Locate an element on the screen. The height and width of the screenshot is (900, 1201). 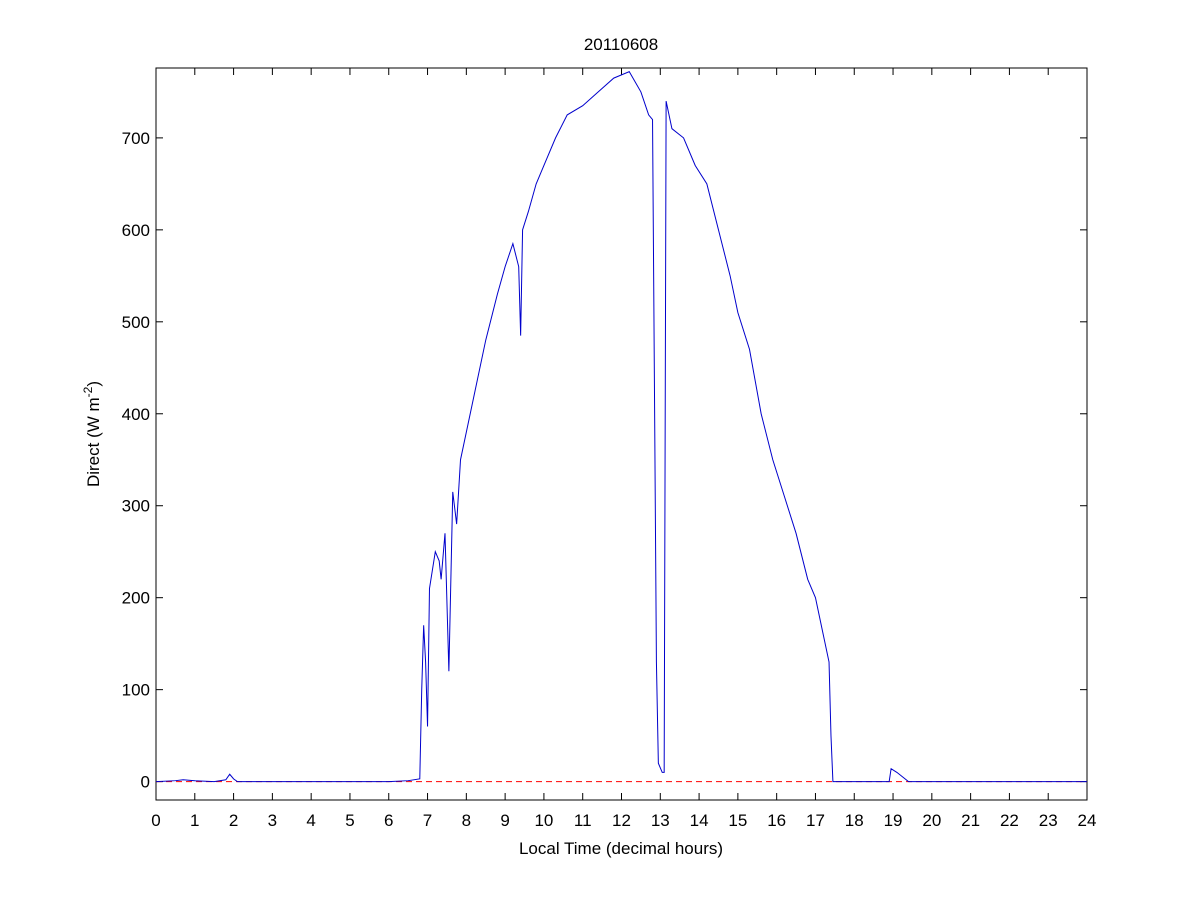
y-tick-label: 200 is located at coordinates (136, 598).